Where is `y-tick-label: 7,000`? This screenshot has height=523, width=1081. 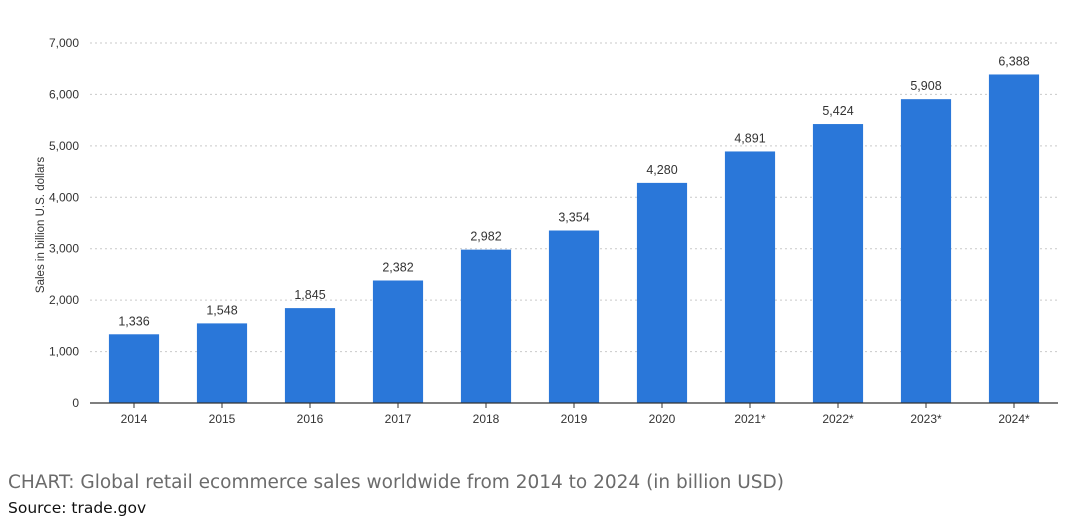
y-tick-label: 7,000 is located at coordinates (64, 43).